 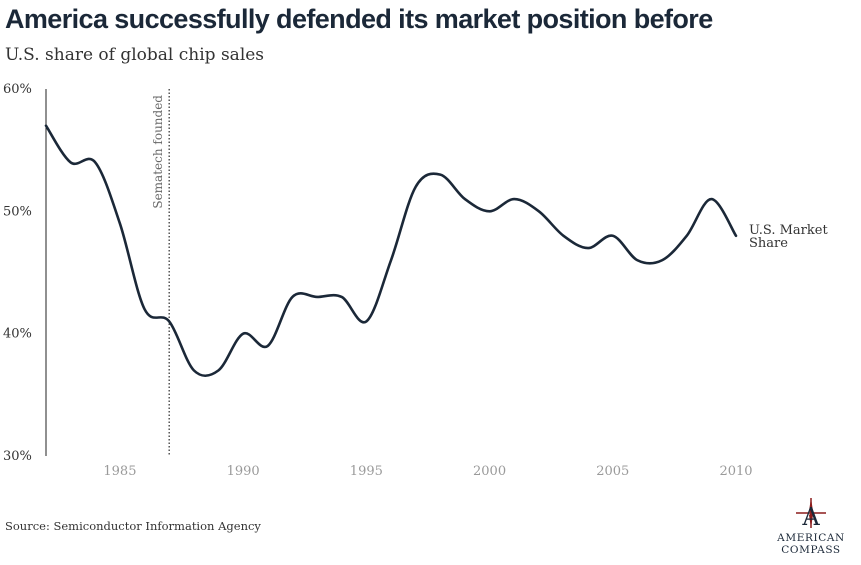 What do you see at coordinates (17, 89) in the screenshot?
I see `y-tick-label: 60%` at bounding box center [17, 89].